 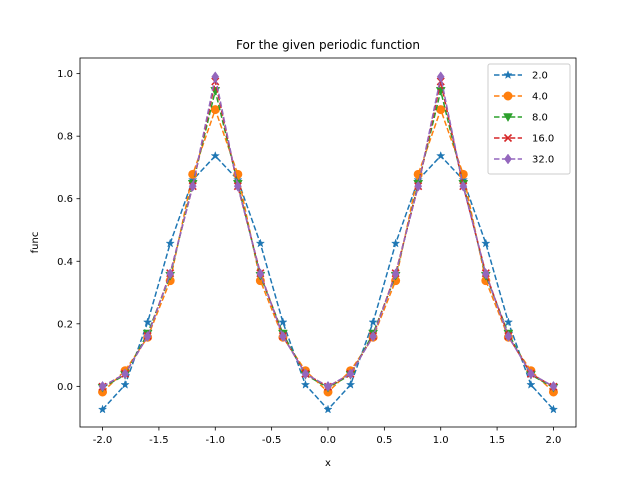 What do you see at coordinates (328, 440) in the screenshot?
I see `x-tick-label: 0.0` at bounding box center [328, 440].